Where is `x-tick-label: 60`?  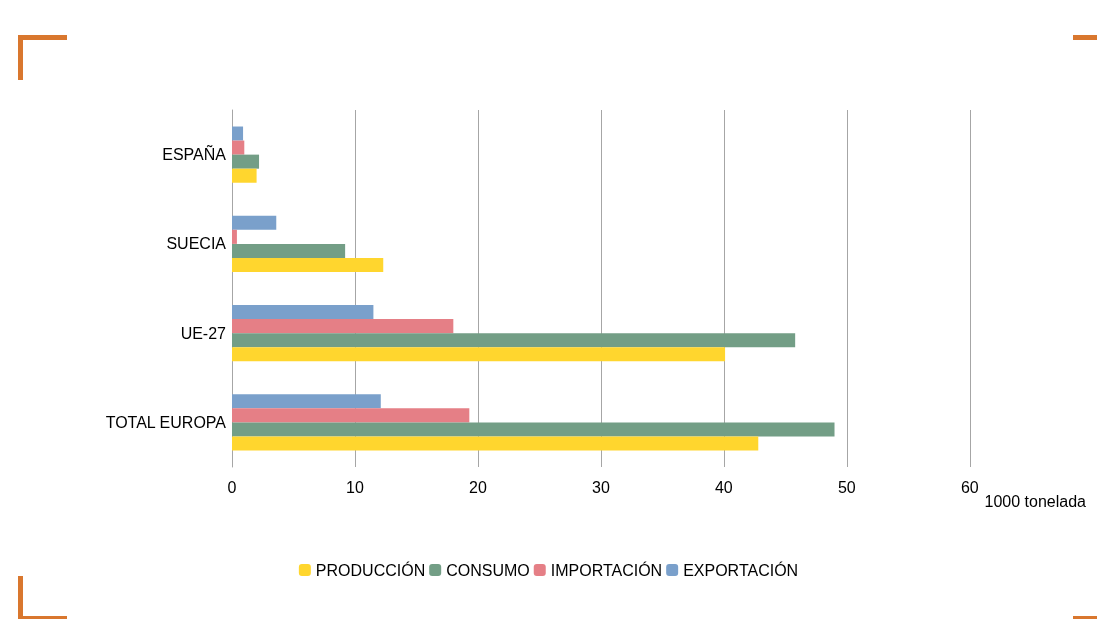
x-tick-label: 60 is located at coordinates (969, 487).